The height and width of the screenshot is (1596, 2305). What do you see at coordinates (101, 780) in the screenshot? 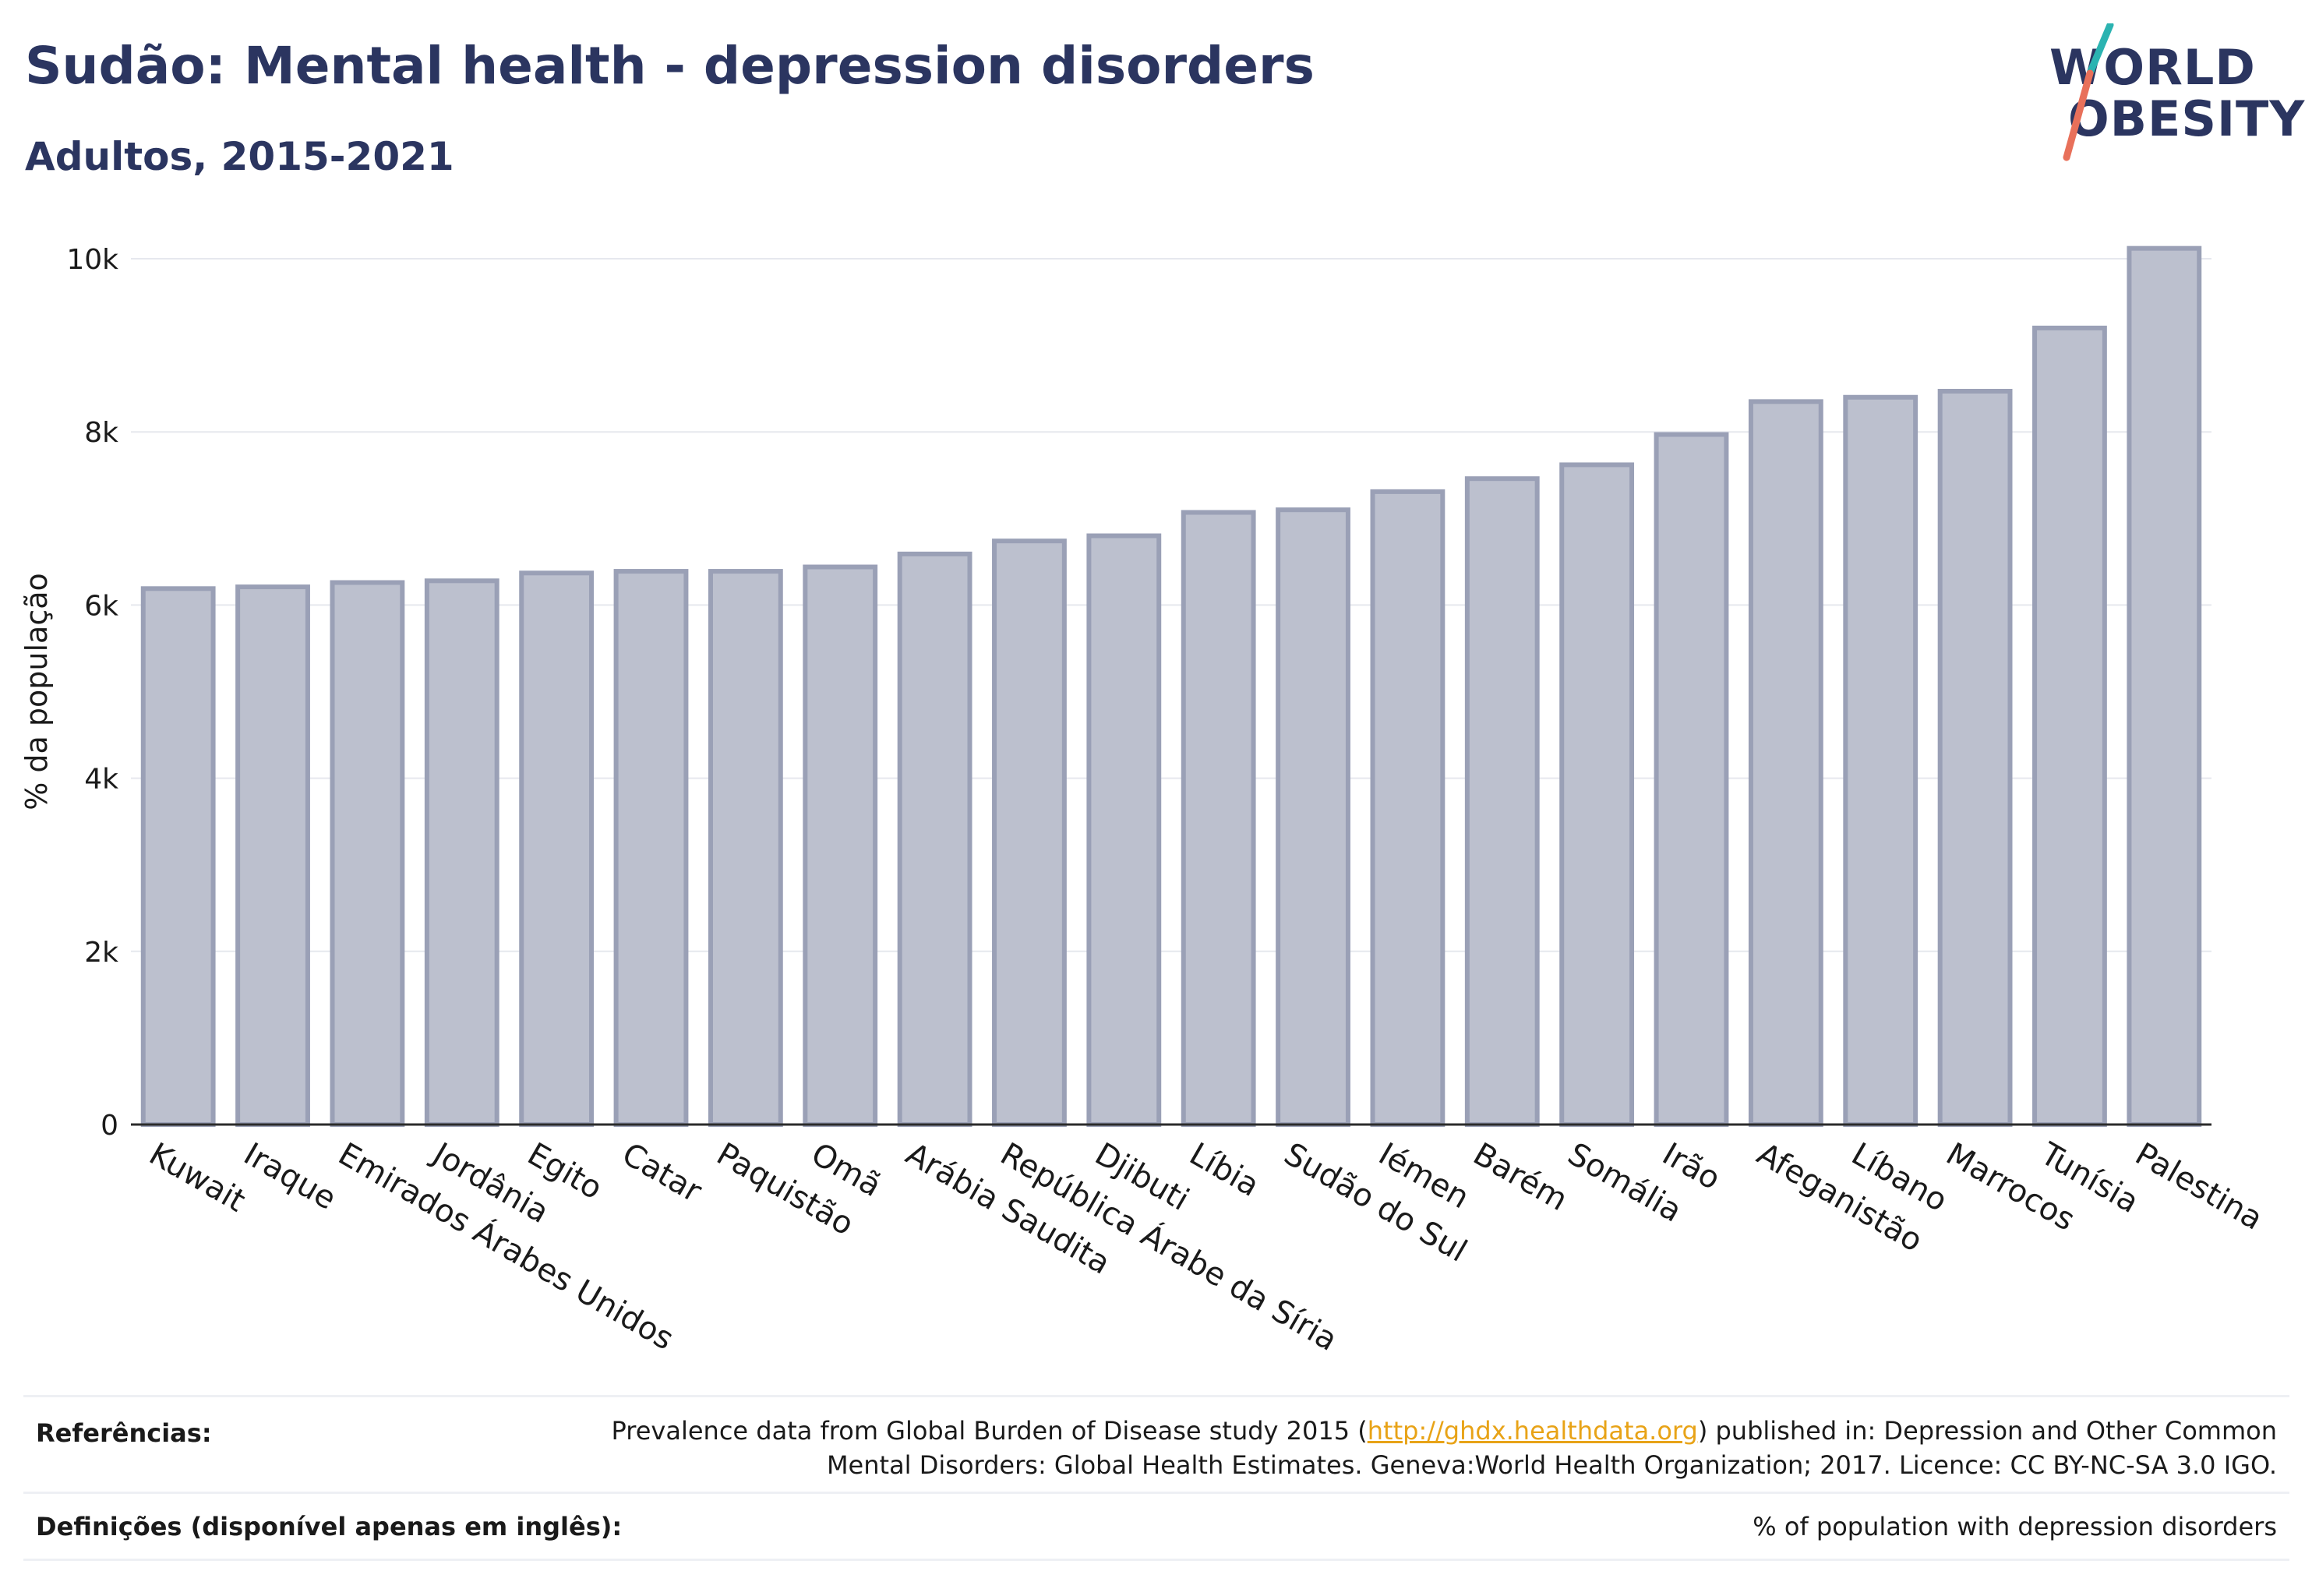
I see `y-tick-label: 4k` at bounding box center [101, 780].